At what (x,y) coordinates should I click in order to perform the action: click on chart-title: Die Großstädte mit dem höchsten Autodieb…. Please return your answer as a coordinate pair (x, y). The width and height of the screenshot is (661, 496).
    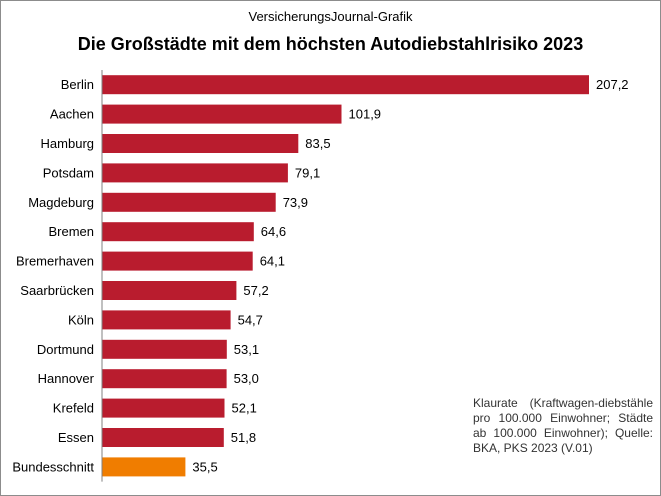
    Looking at the image, I should click on (330, 44).